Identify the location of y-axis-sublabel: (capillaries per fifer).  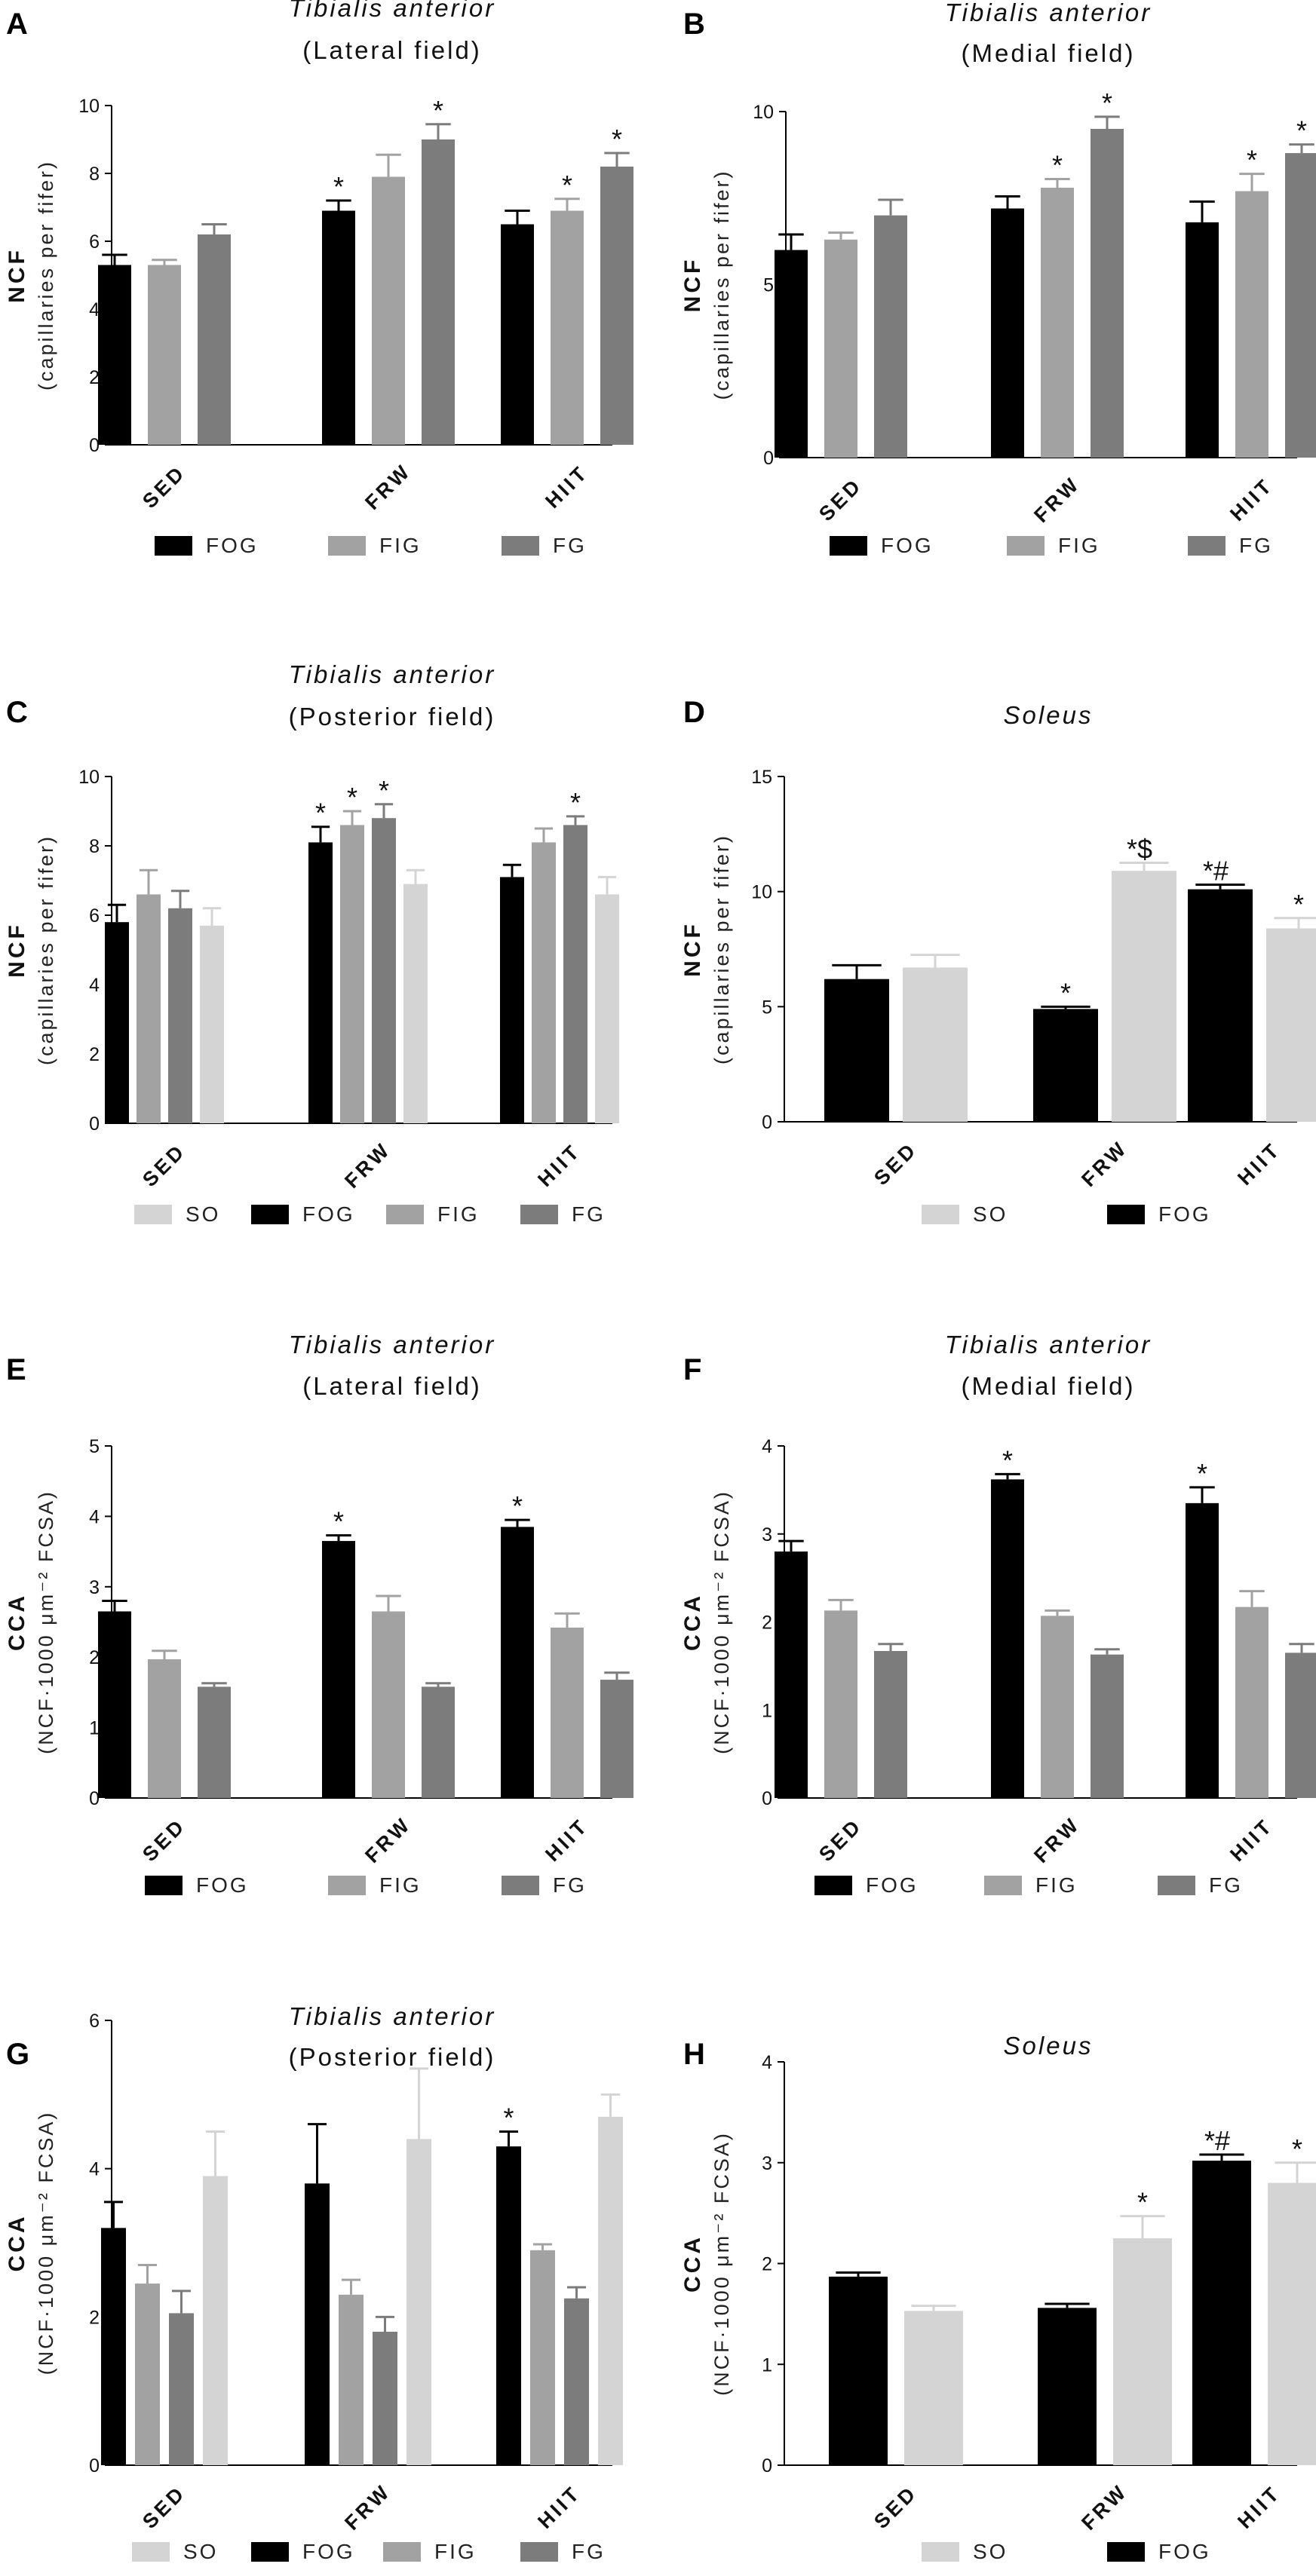
(722, 949).